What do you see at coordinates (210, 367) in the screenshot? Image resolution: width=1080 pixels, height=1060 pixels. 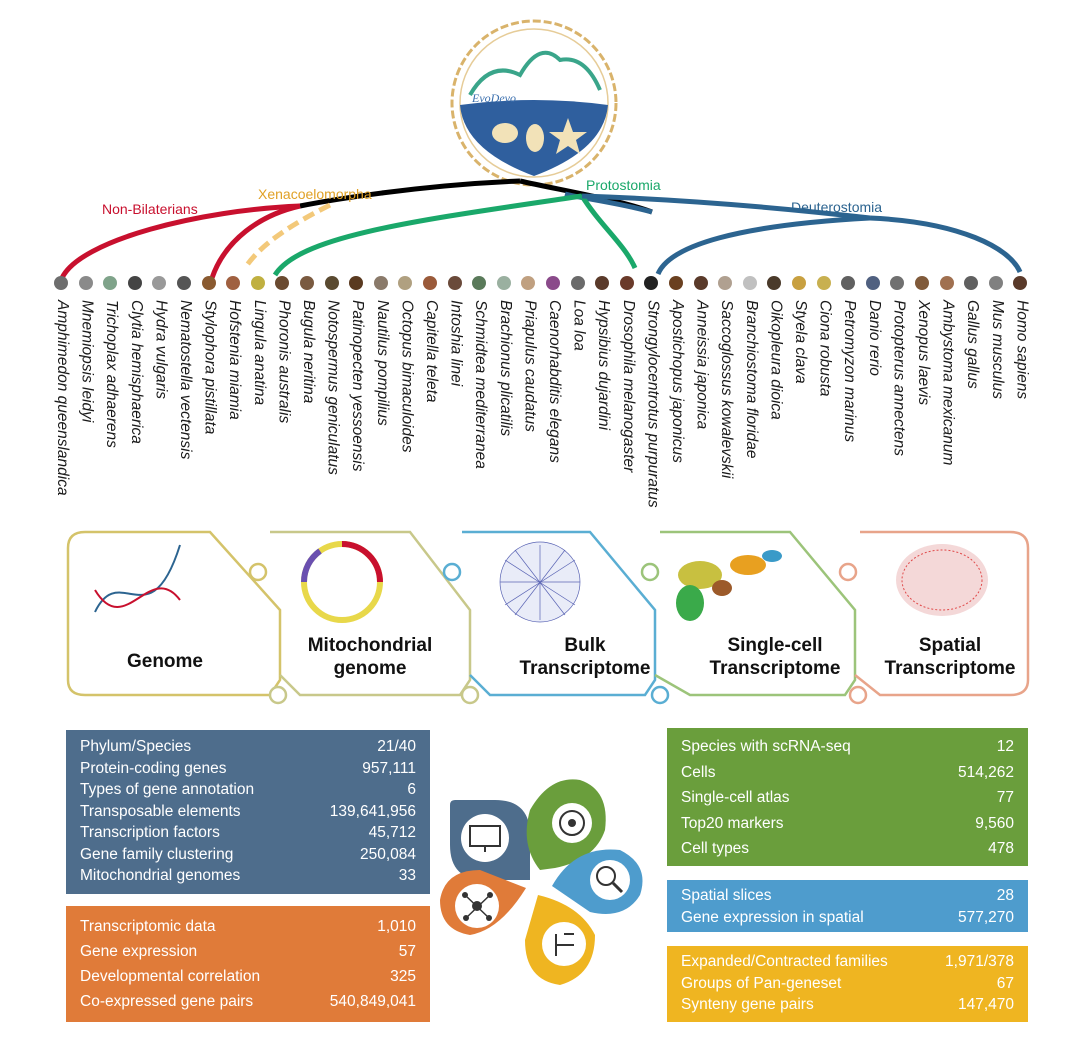 I see `species-label: Stylophora pistillata` at bounding box center [210, 367].